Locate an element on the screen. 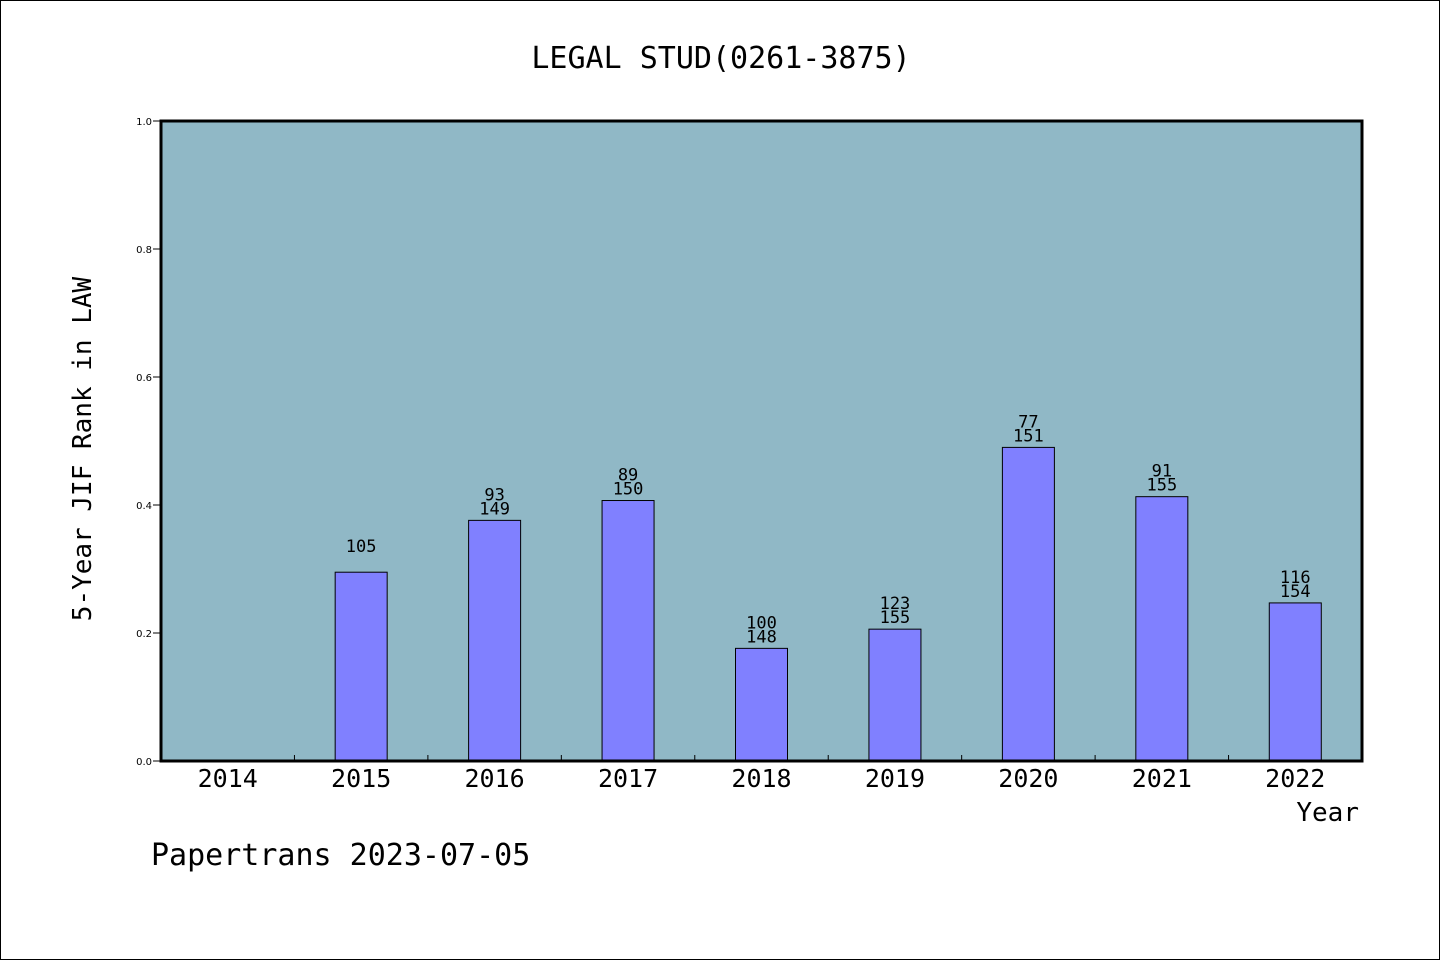 The image size is (1440, 961). y-axis-title: 5-Year JIF Rank in LAW is located at coordinates (83, 448).